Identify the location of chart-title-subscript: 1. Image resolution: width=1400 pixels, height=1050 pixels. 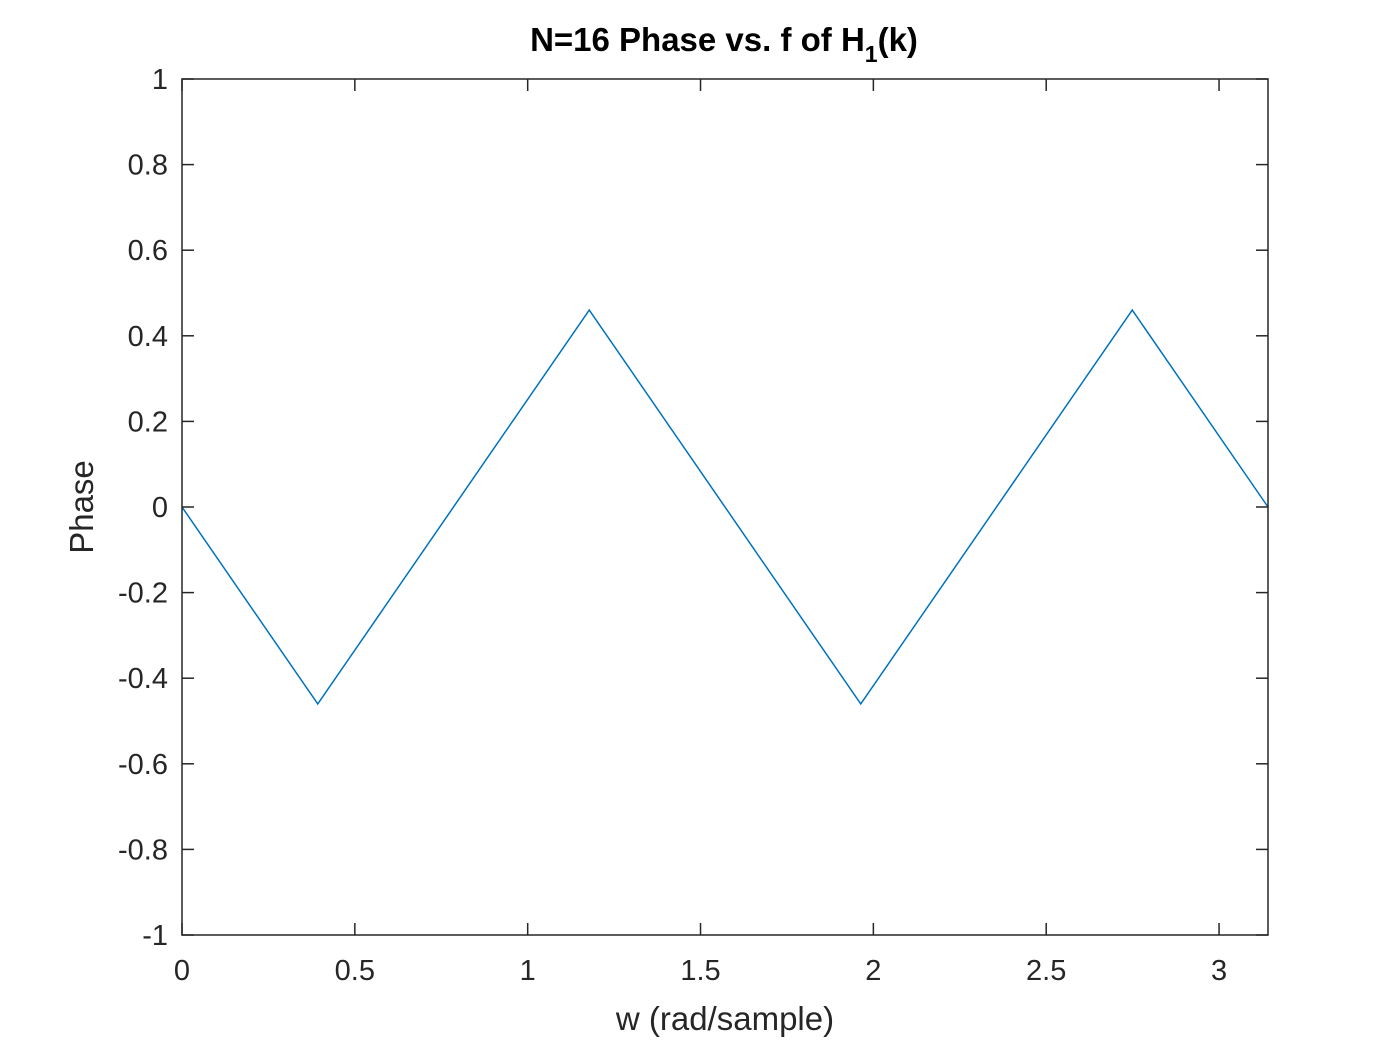
(871, 54).